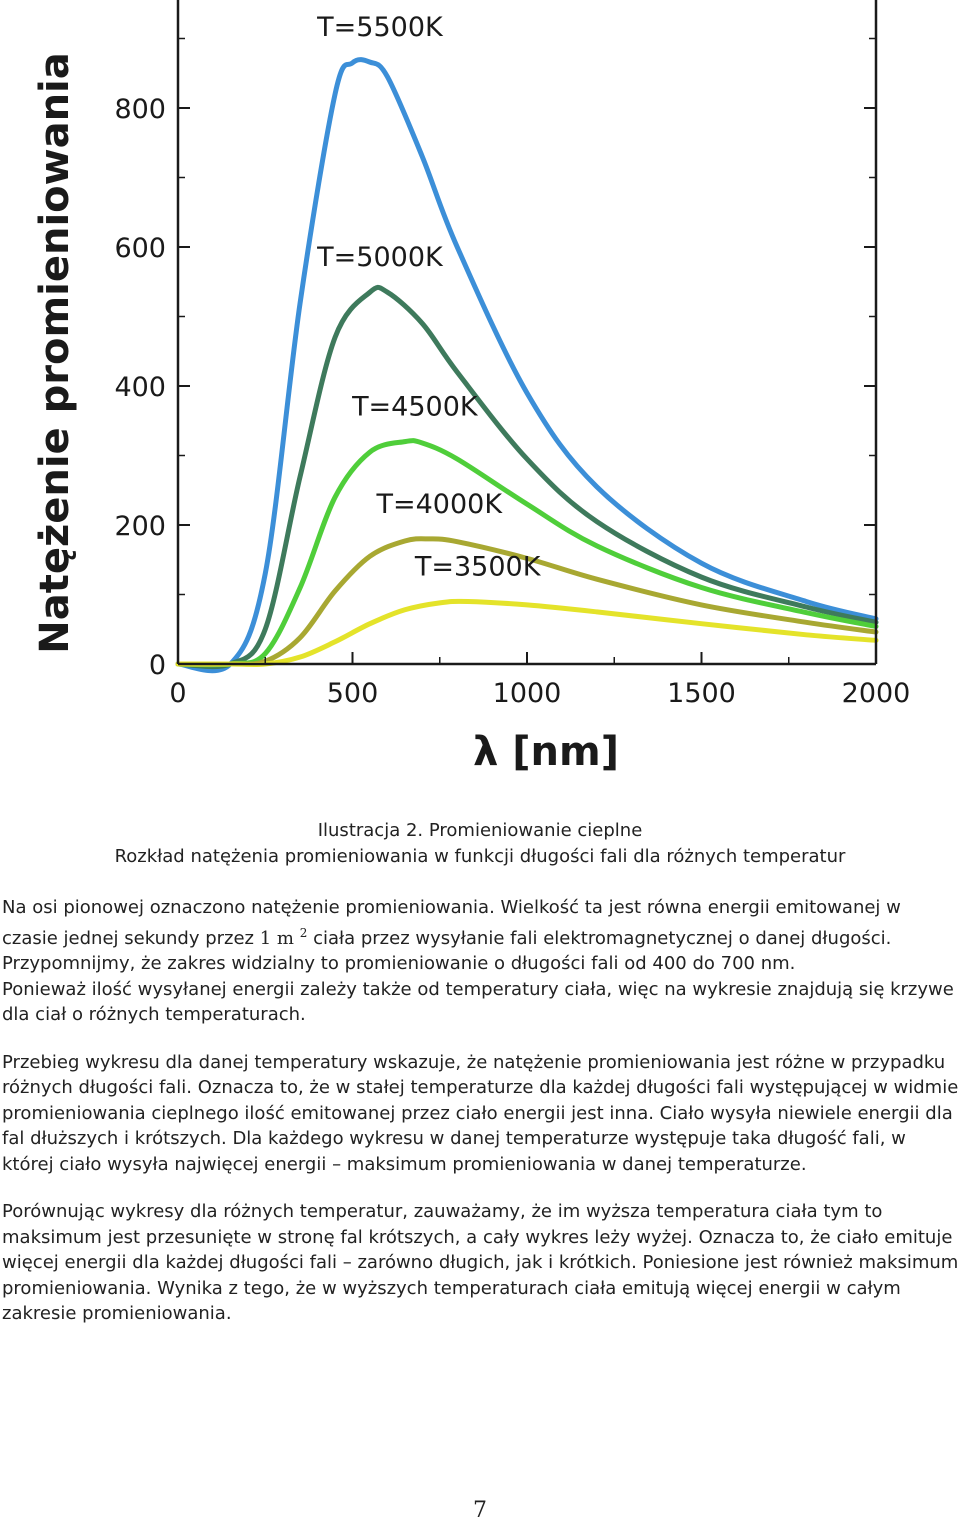 The image size is (960, 1524). Describe the element at coordinates (440, 504) in the screenshot. I see `curve-label-t-4000k: T=4000K` at that location.